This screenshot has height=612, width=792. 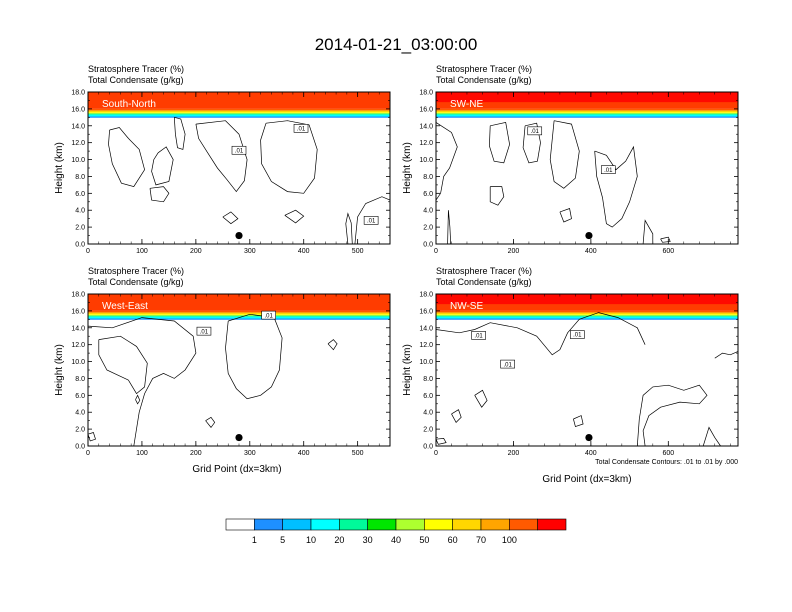 What do you see at coordinates (466, 306) in the screenshot?
I see `panel-name: NW-SE` at bounding box center [466, 306].